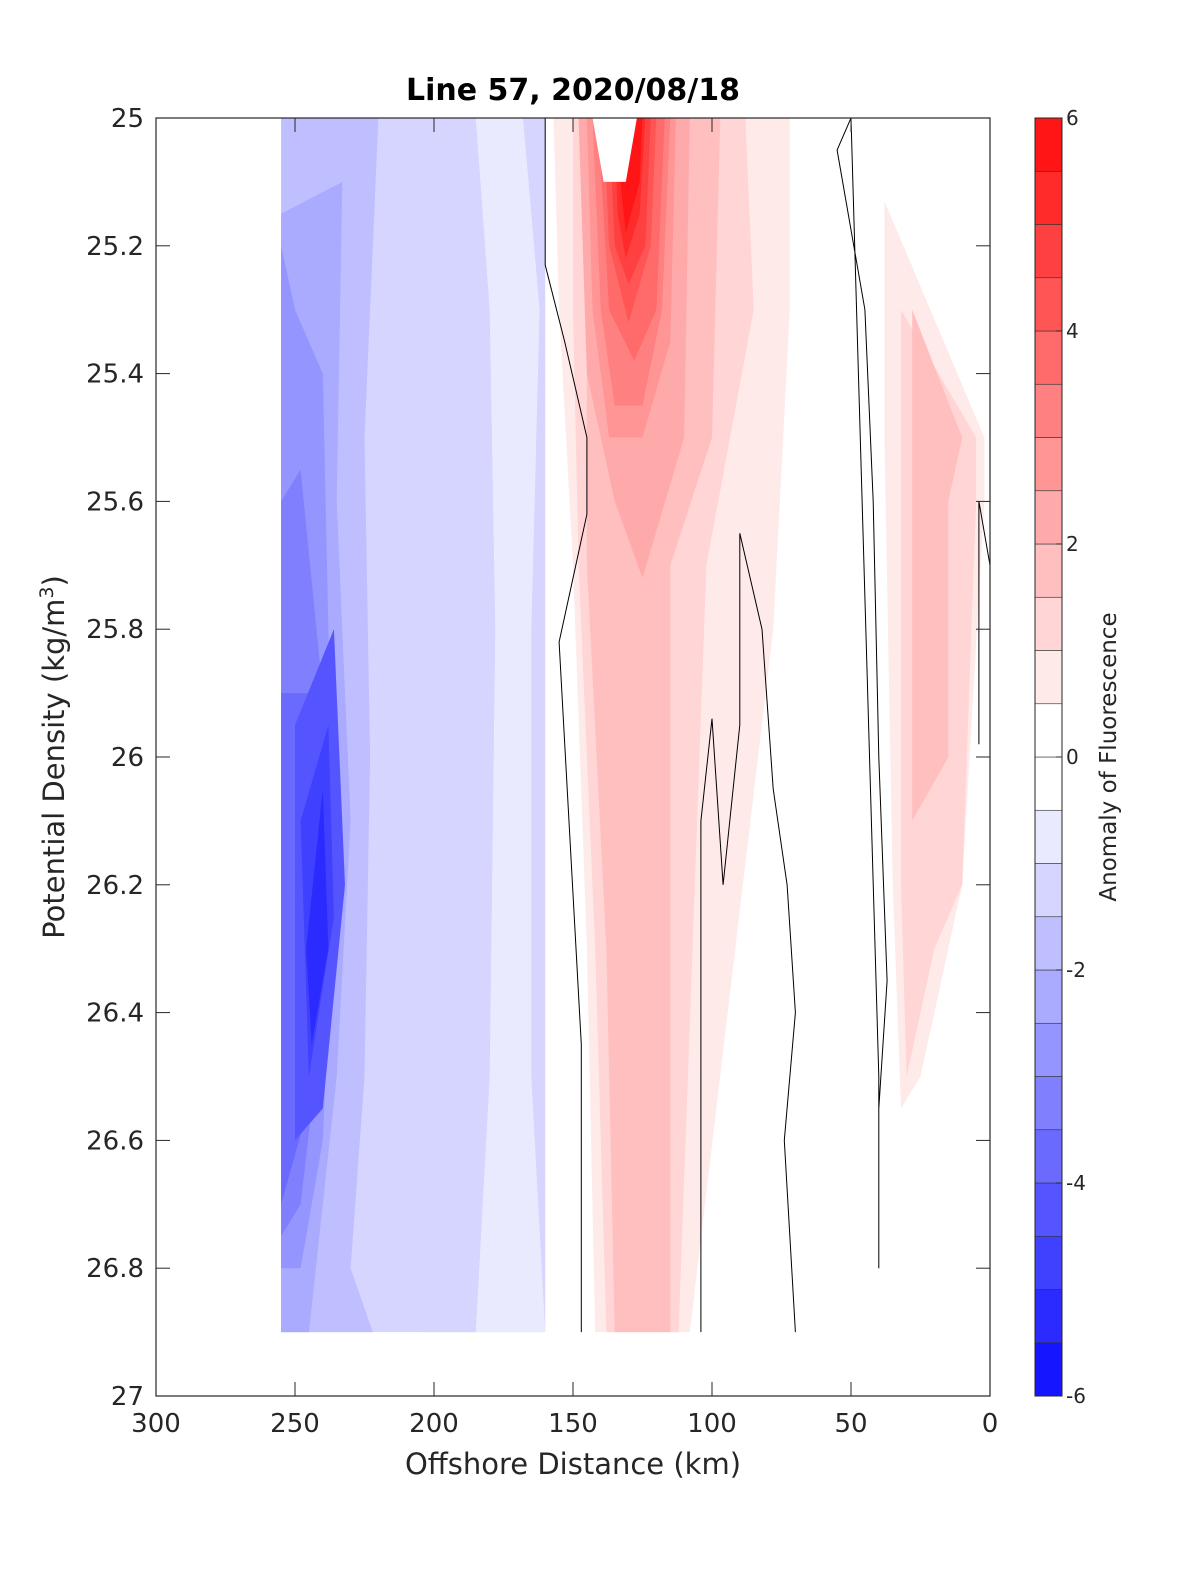 This screenshot has width=1200, height=1575. I want to click on colorbar-tick-label: -2, so click(1076, 970).